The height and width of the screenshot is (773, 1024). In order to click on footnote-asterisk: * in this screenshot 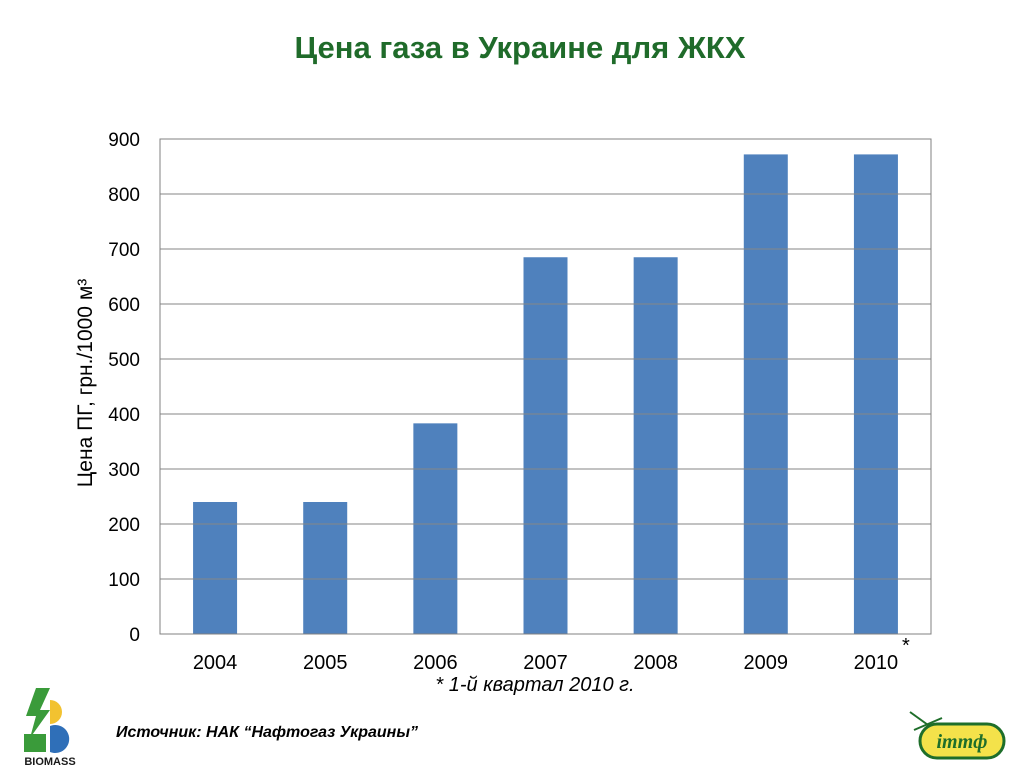, I will do `click(906, 646)`.